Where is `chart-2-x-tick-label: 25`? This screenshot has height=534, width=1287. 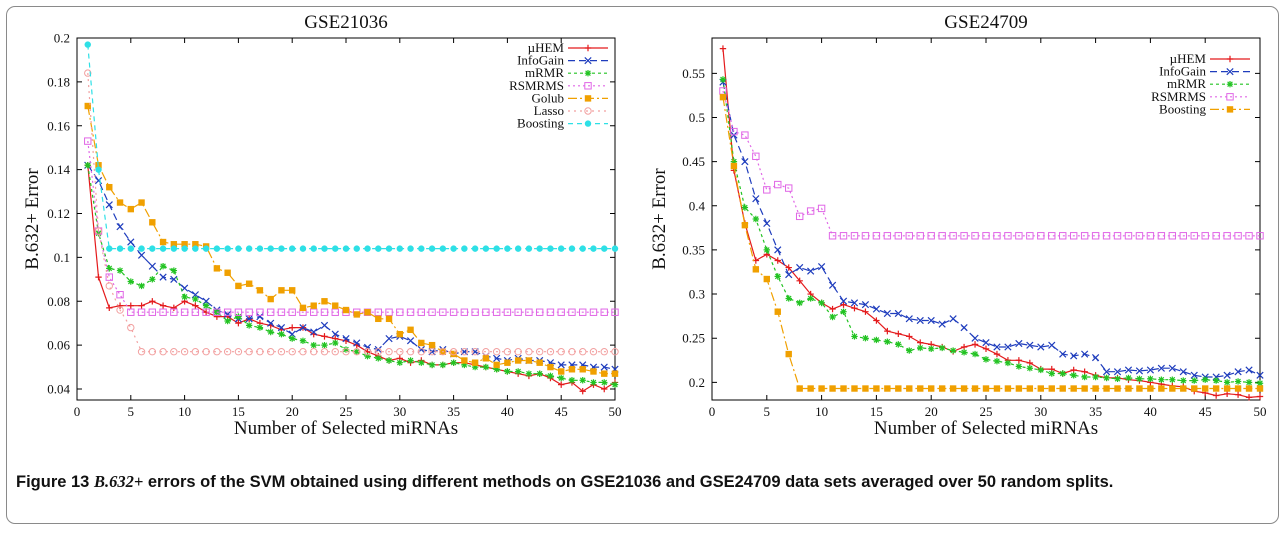 chart-2-x-tick-label: 25 is located at coordinates (986, 411).